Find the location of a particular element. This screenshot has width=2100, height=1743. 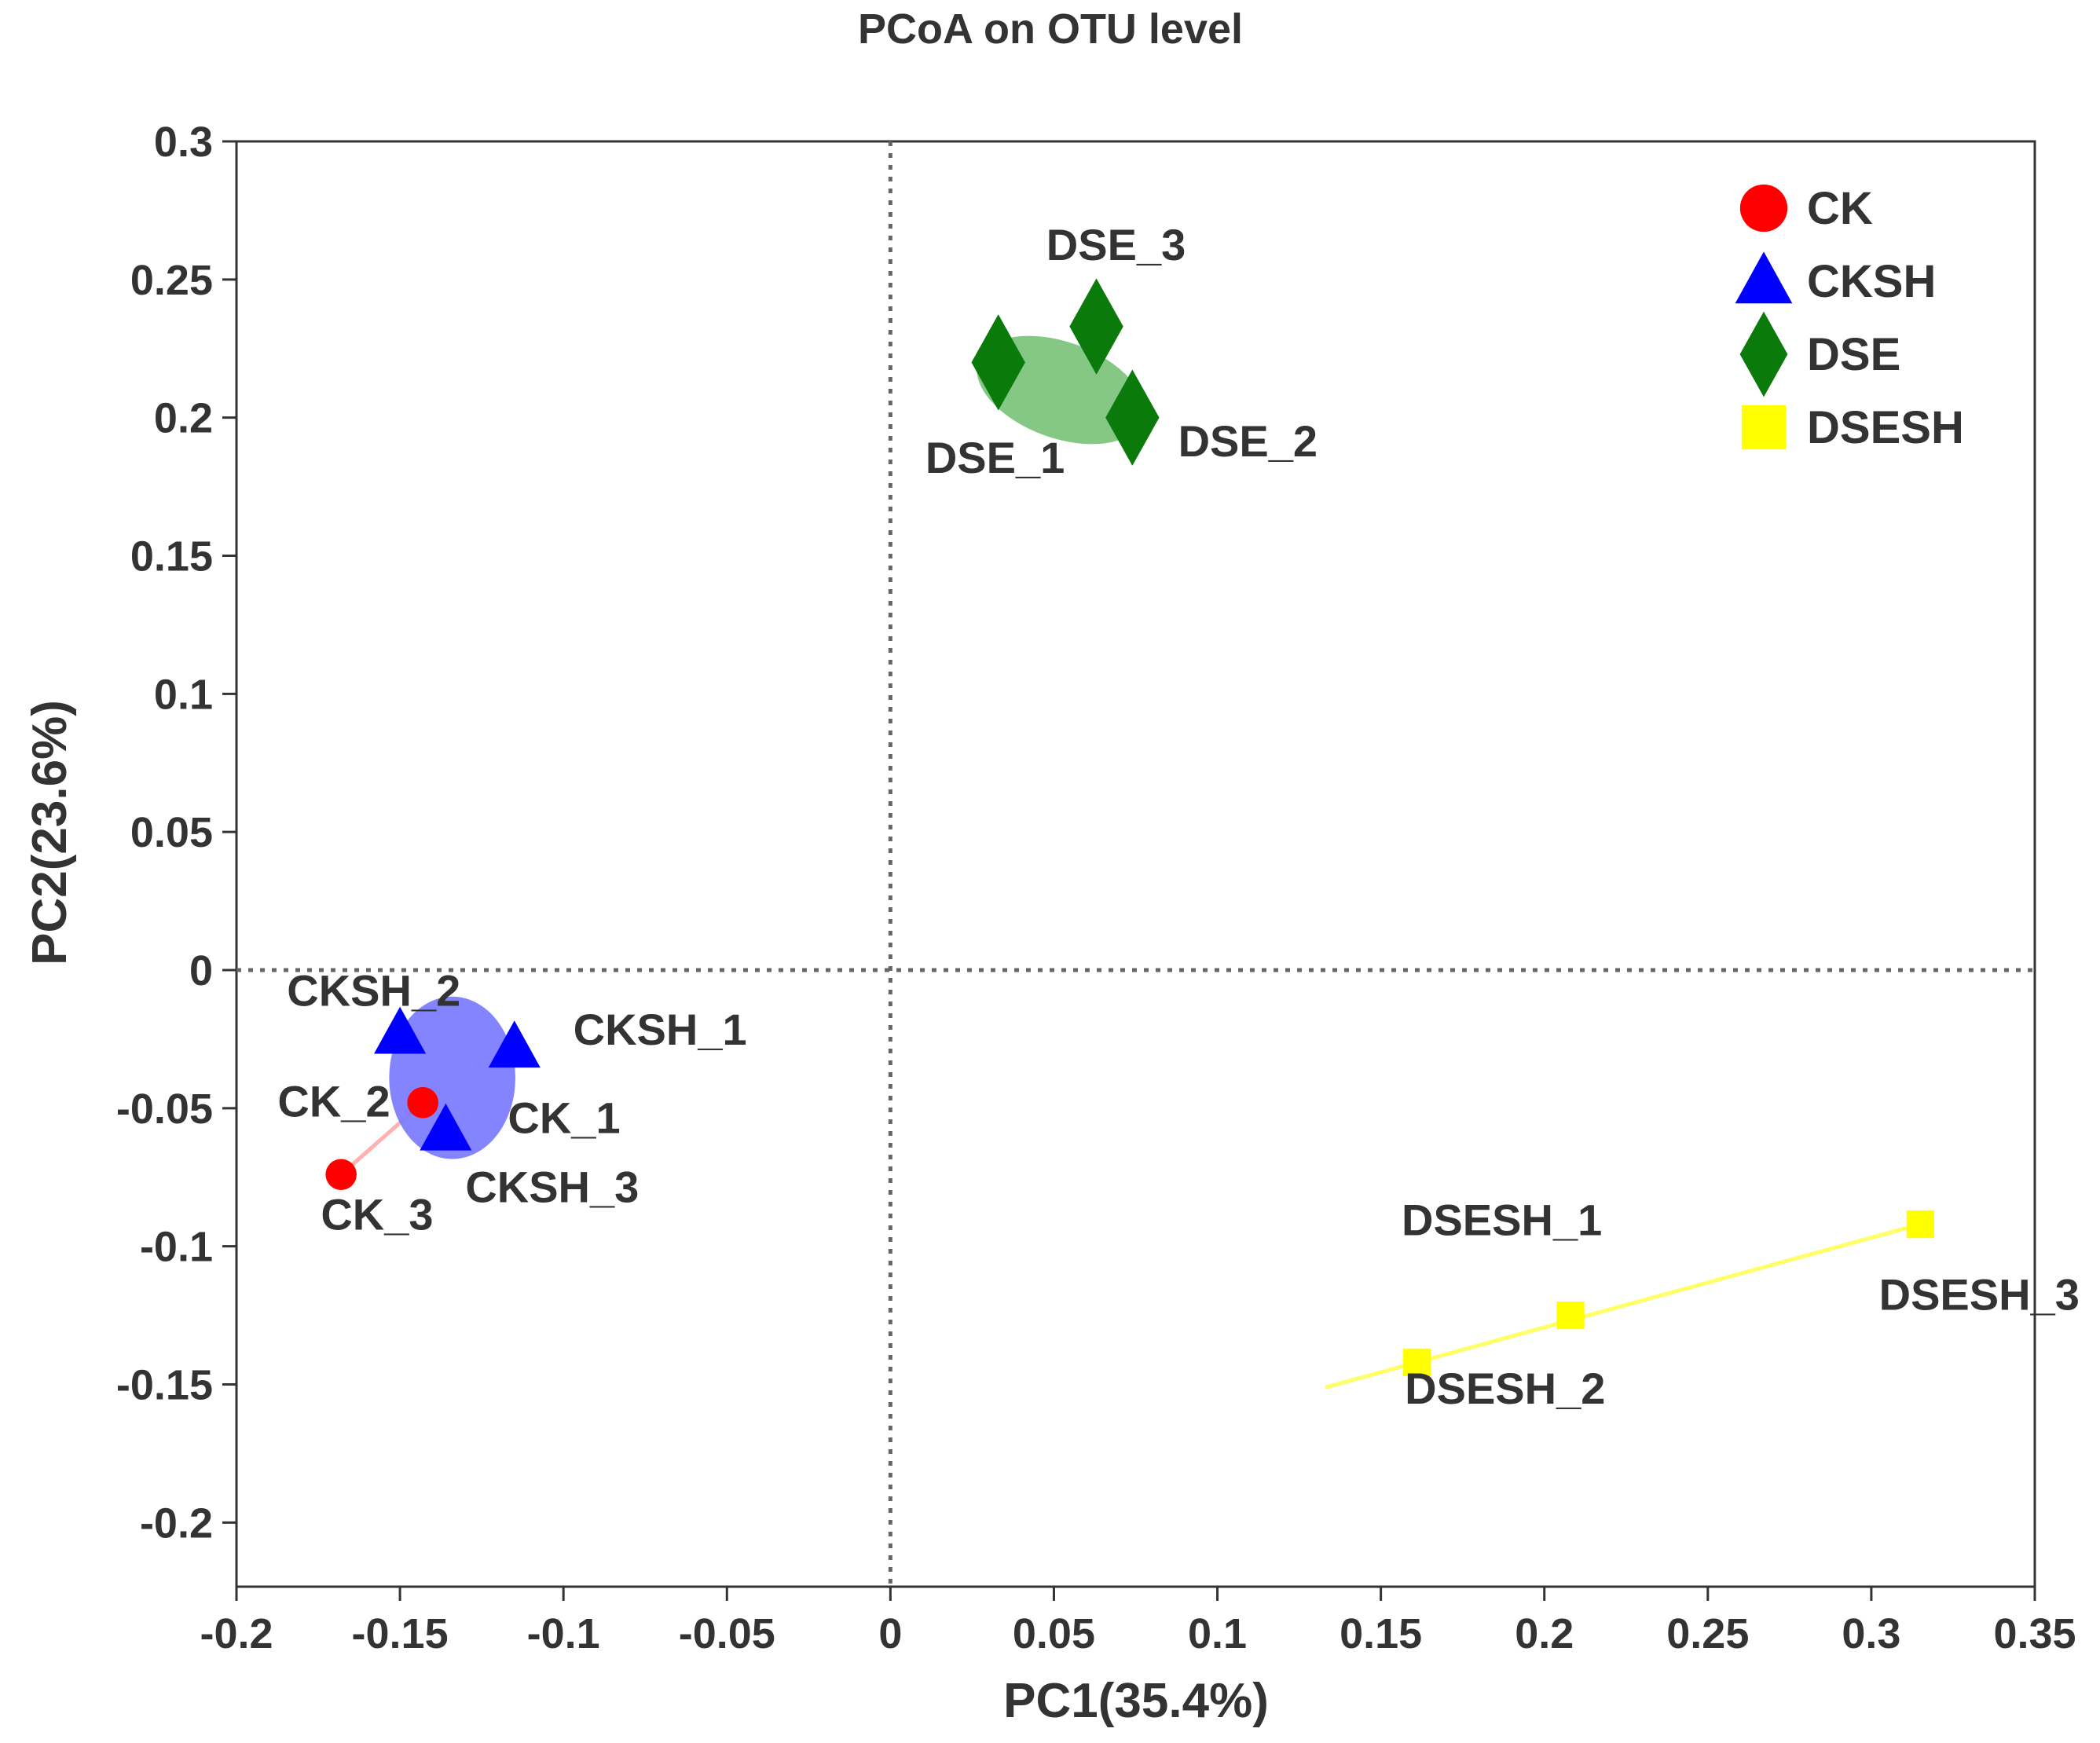

y-tick-label: -0.1 is located at coordinates (176, 1247).